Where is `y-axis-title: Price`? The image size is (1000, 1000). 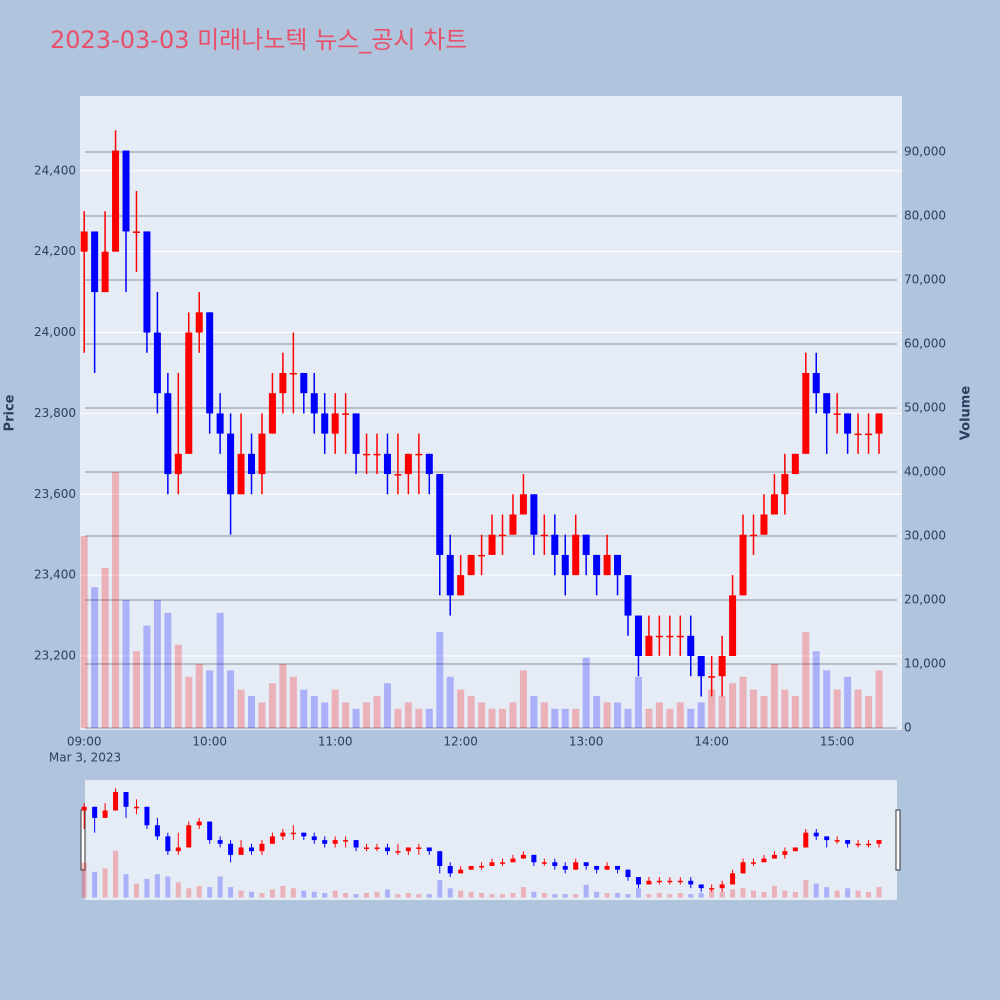
y-axis-title: Price is located at coordinates (10, 412).